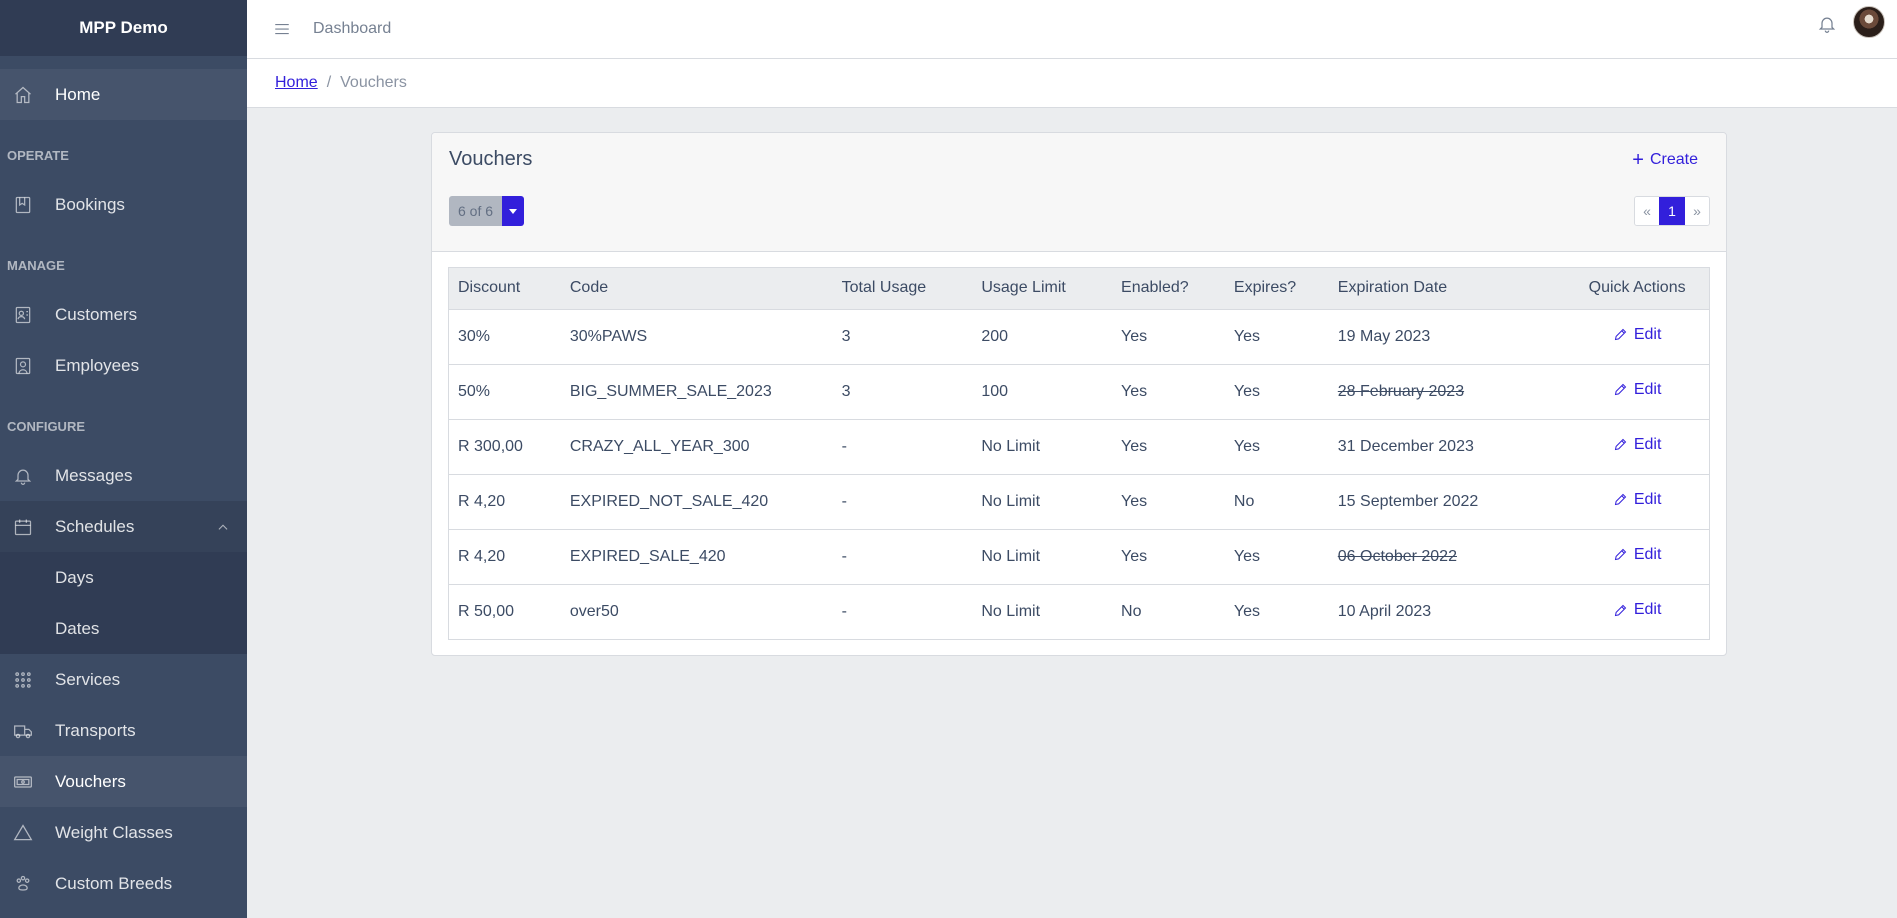  I want to click on cell-code: EXPIRED_NOT_SALE_420, so click(696, 501).